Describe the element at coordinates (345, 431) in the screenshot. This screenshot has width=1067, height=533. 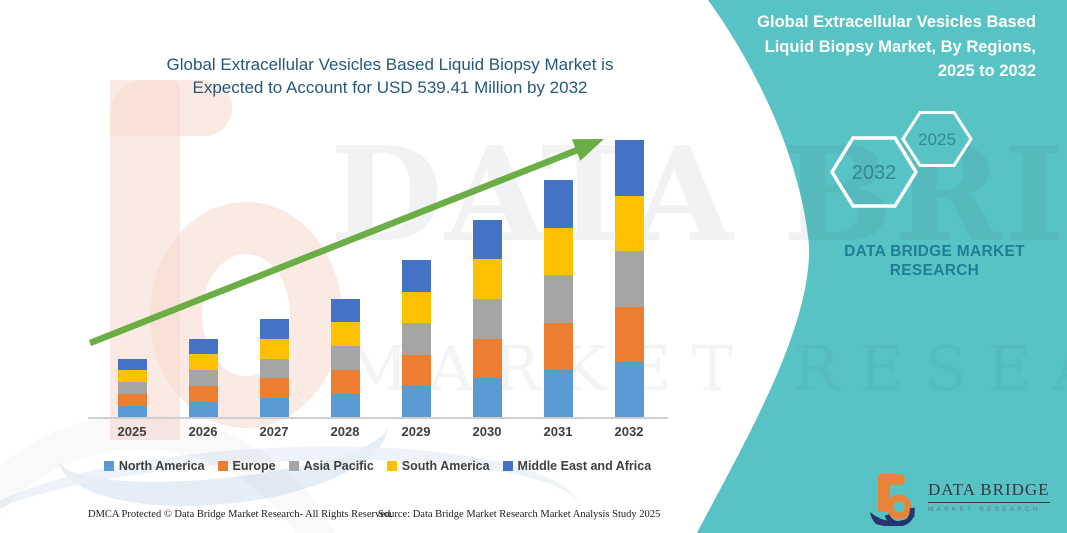
I see `x-axis-label: 2028` at that location.